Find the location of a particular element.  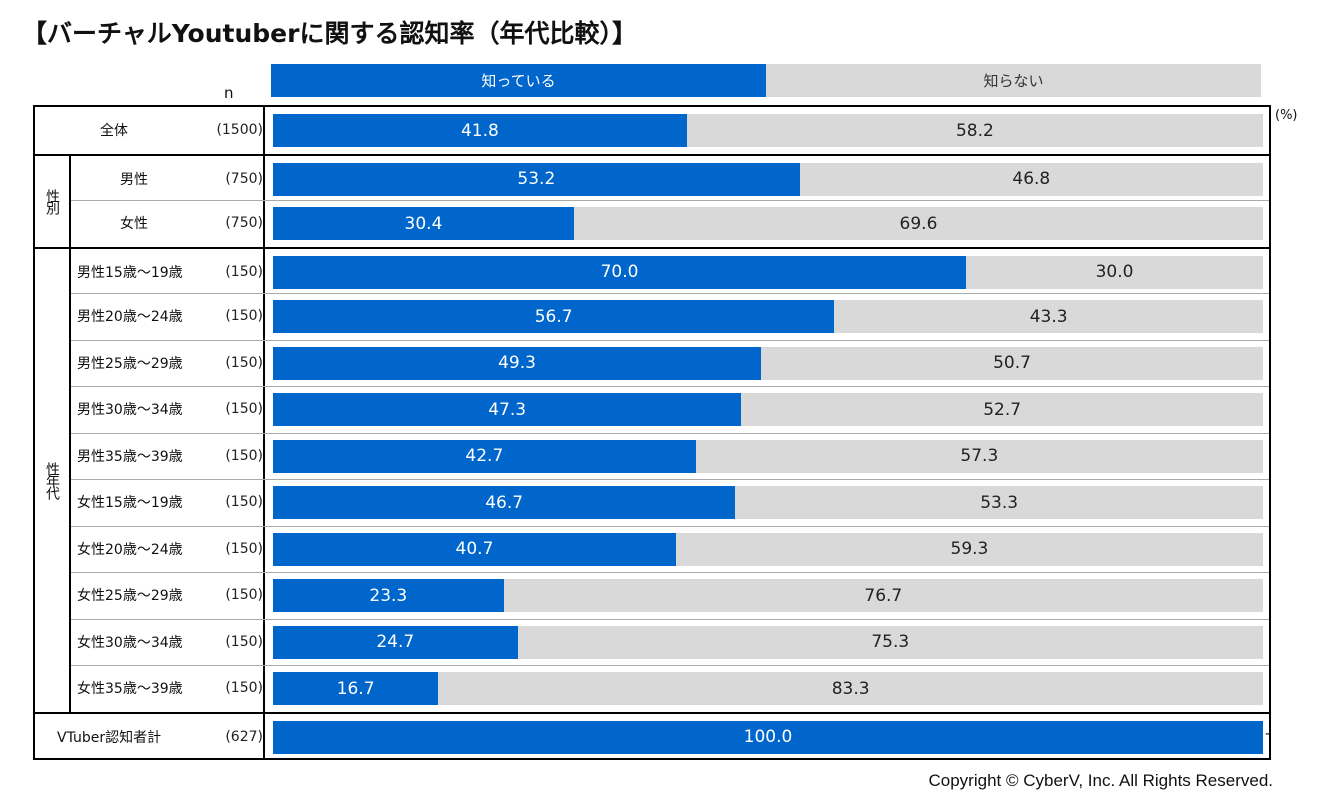

n-value: (627) is located at coordinates (244, 736).